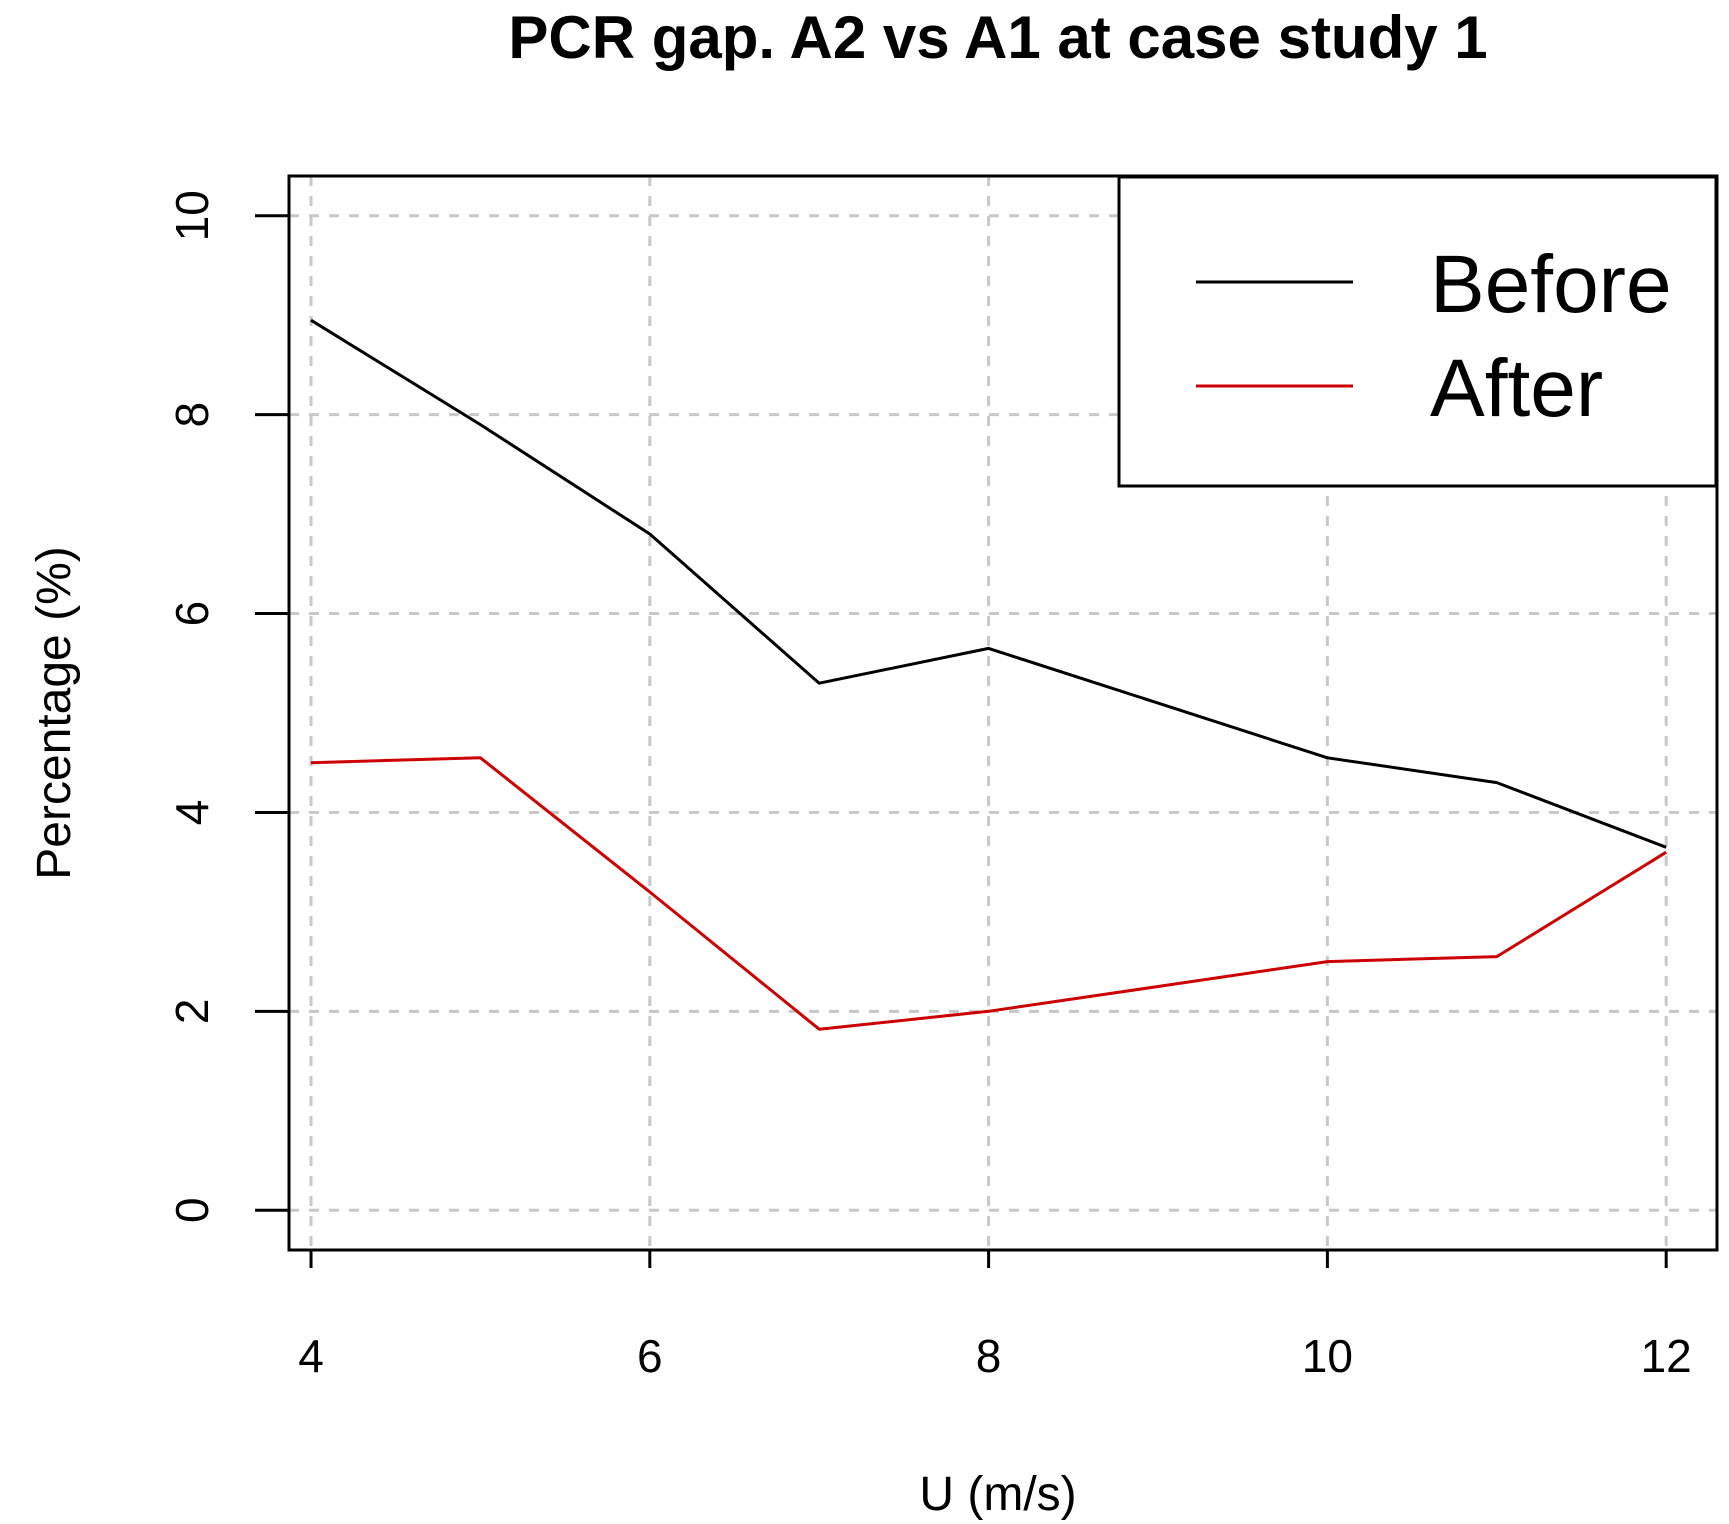 This screenshot has height=1524, width=1729. What do you see at coordinates (1551, 284) in the screenshot?
I see `legend-label-before: Before` at bounding box center [1551, 284].